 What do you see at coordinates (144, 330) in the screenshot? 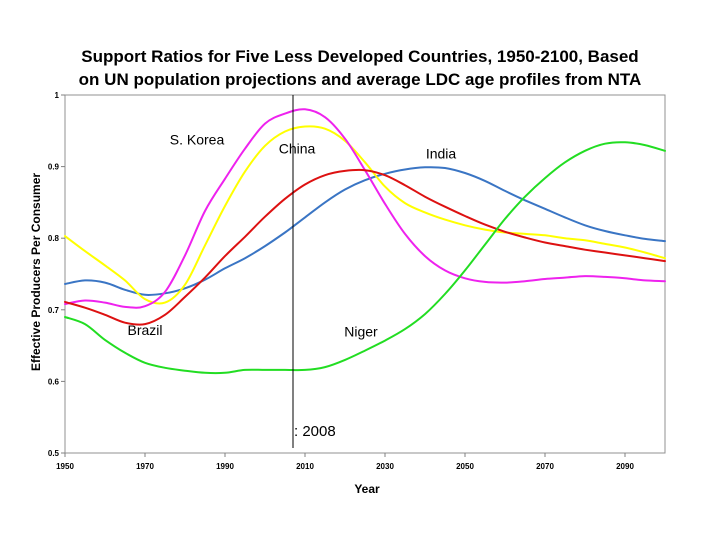
I see `series-label-brazil: Brazil` at bounding box center [144, 330].